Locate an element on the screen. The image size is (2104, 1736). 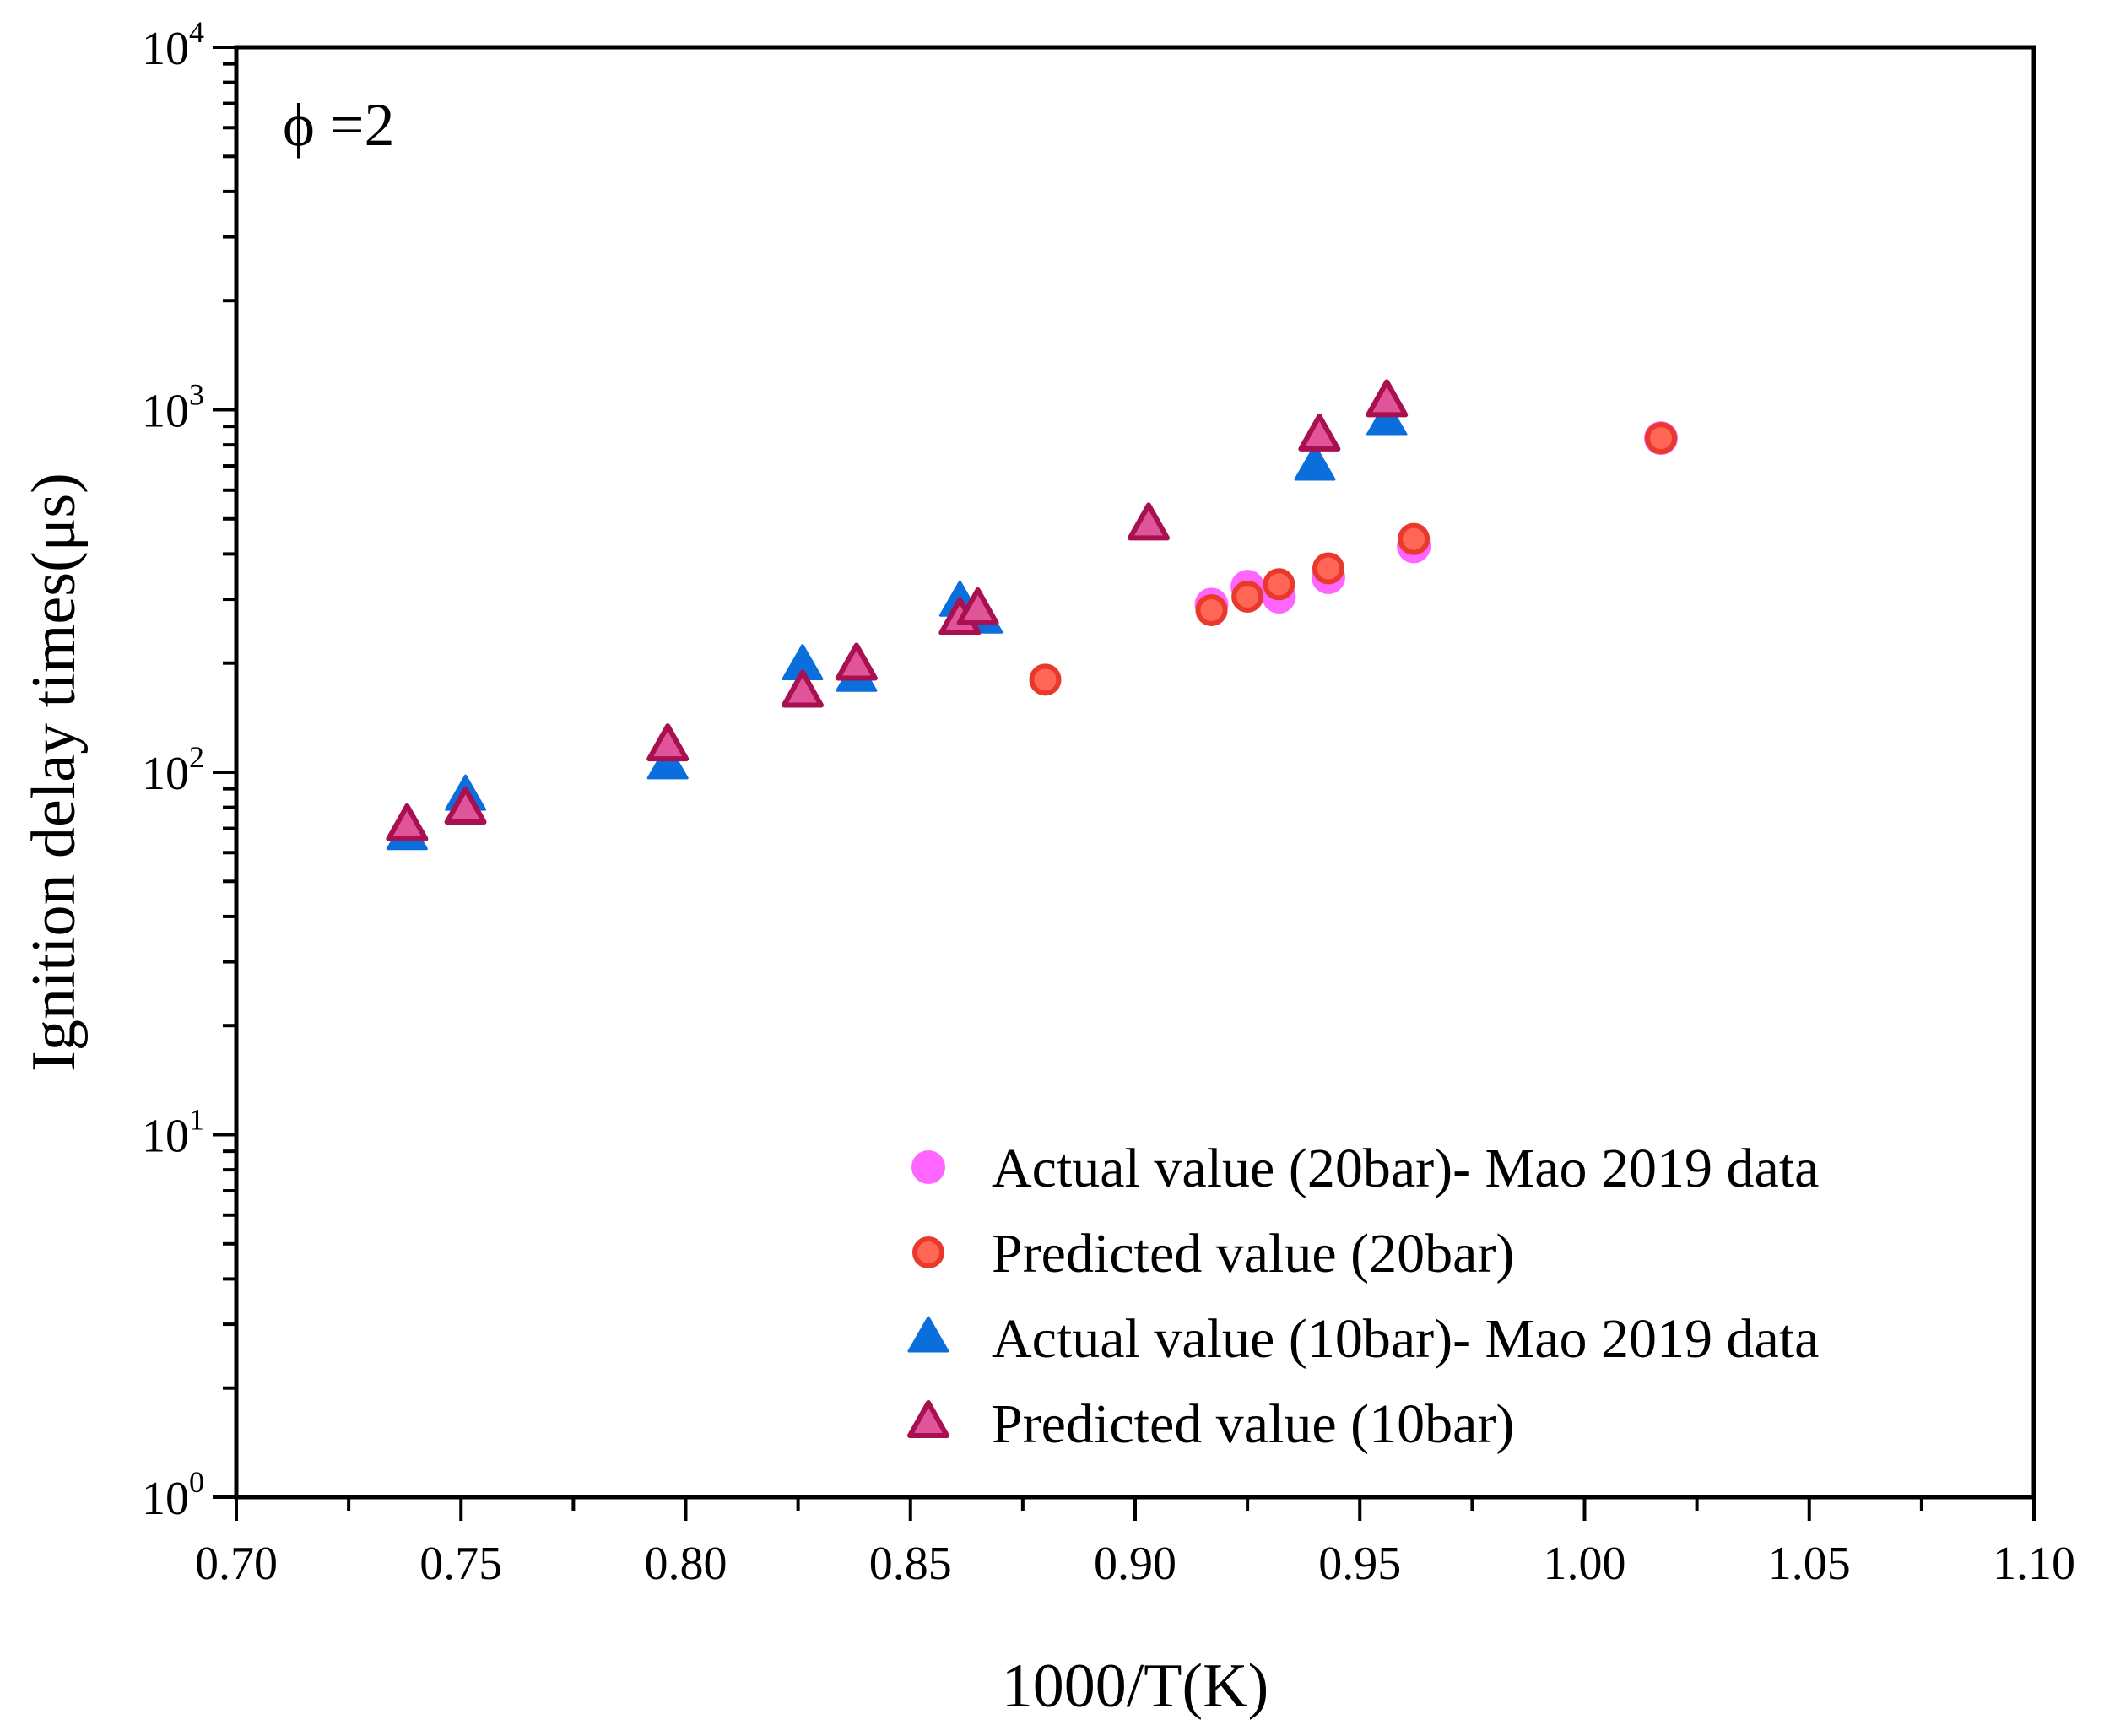
y-tick-label: 10³ is located at coordinates (173, 408).